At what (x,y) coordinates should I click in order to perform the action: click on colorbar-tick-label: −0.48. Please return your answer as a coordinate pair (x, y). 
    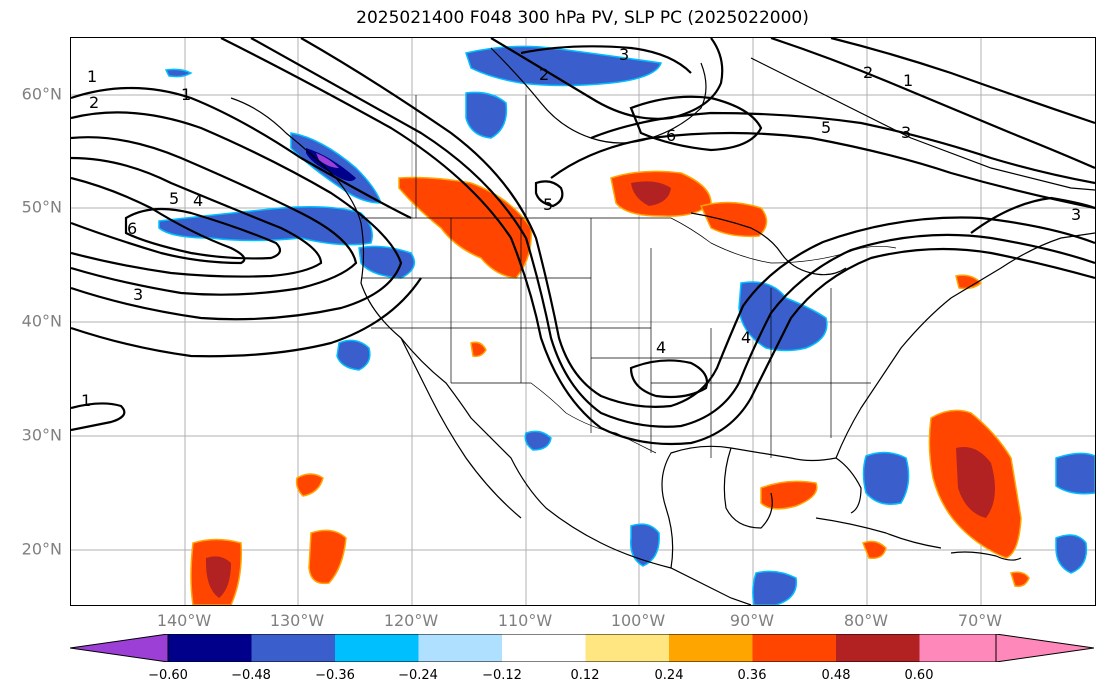
    Looking at the image, I should click on (251, 675).